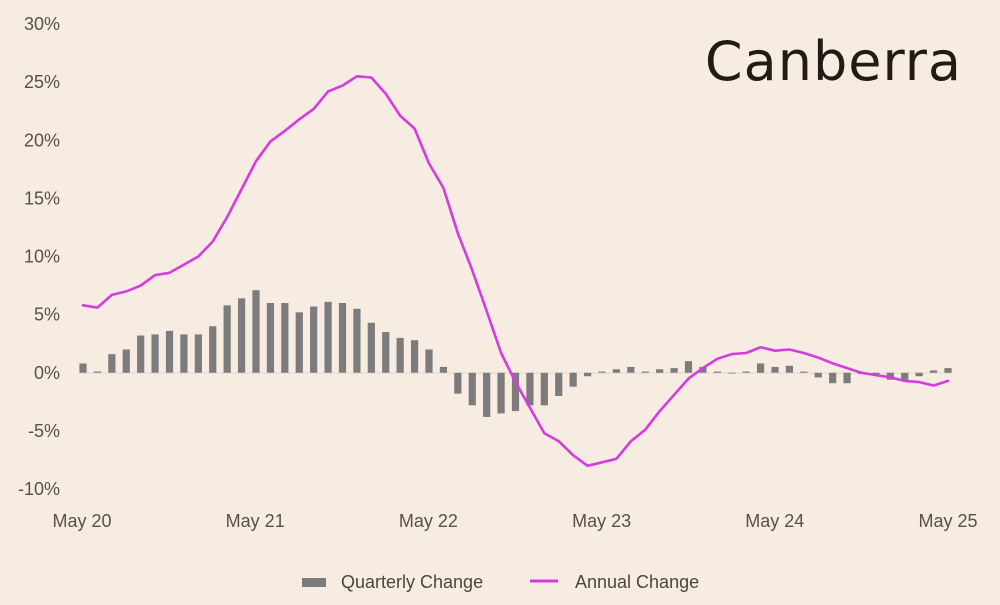  What do you see at coordinates (47, 373) in the screenshot?
I see `y-tick-label: 0%` at bounding box center [47, 373].